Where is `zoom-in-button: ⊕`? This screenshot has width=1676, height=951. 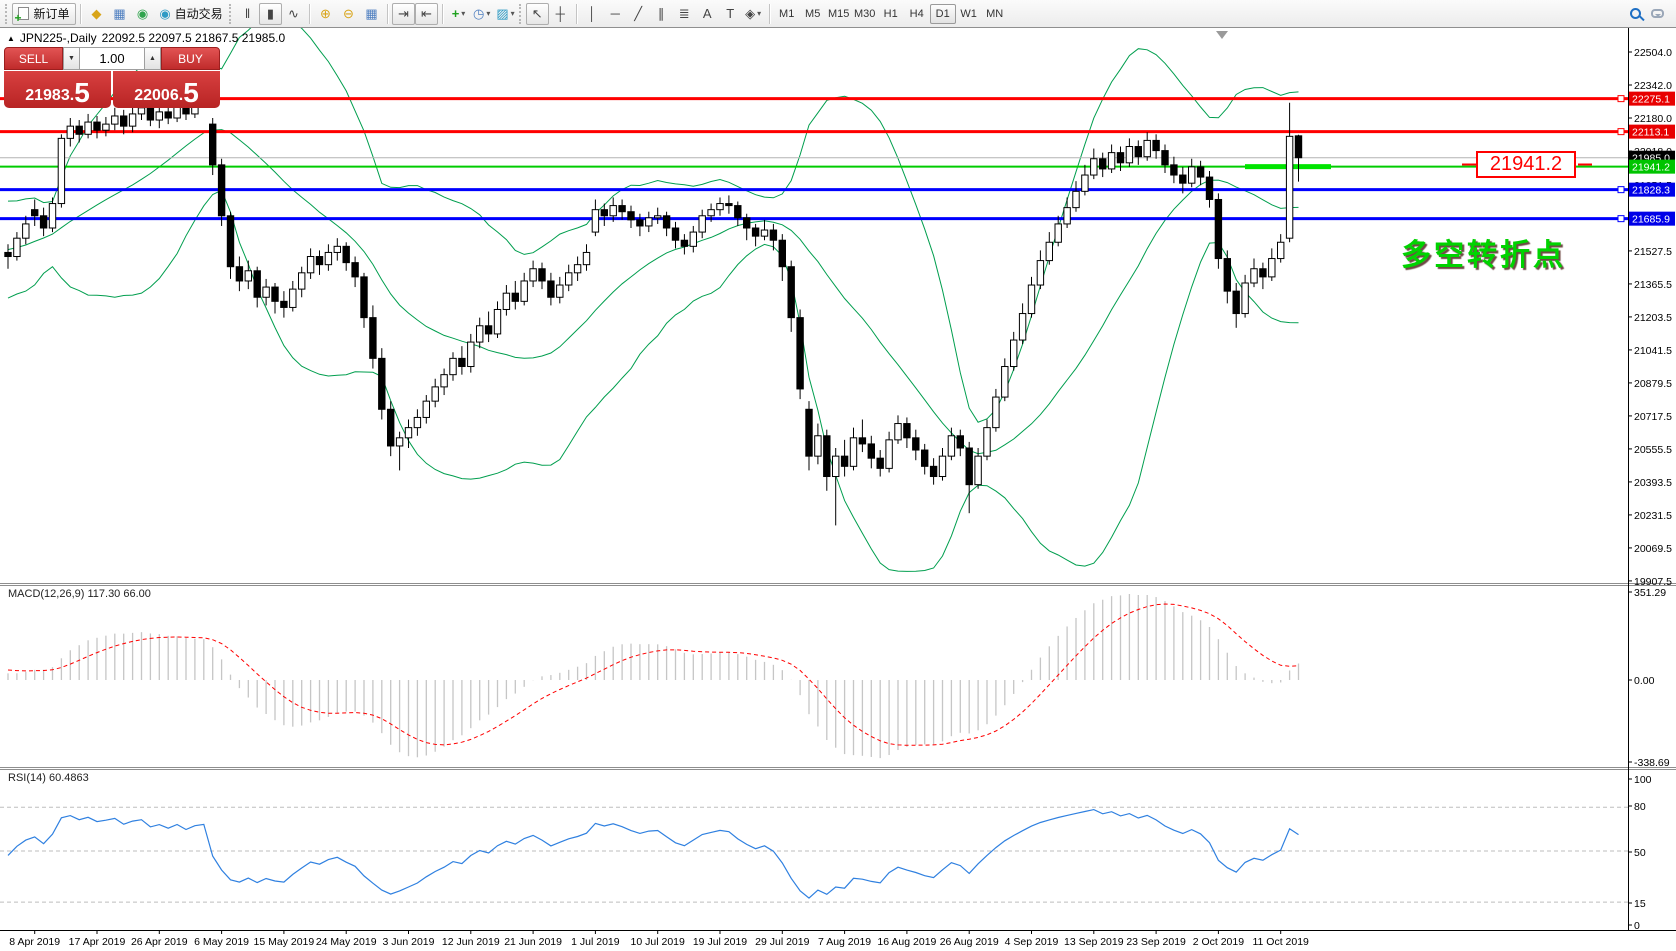 zoom-in-button: ⊕ is located at coordinates (325, 14).